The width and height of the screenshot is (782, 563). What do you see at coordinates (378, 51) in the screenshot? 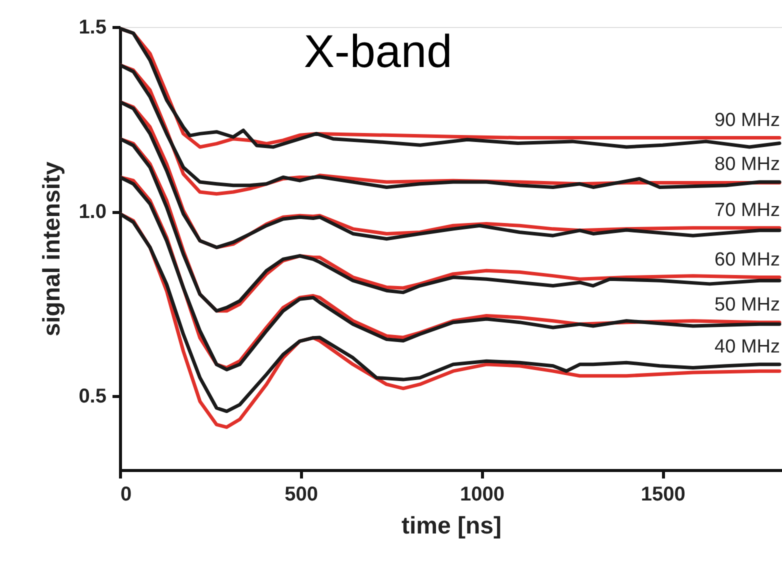
I see `chart-title: X-band` at bounding box center [378, 51].